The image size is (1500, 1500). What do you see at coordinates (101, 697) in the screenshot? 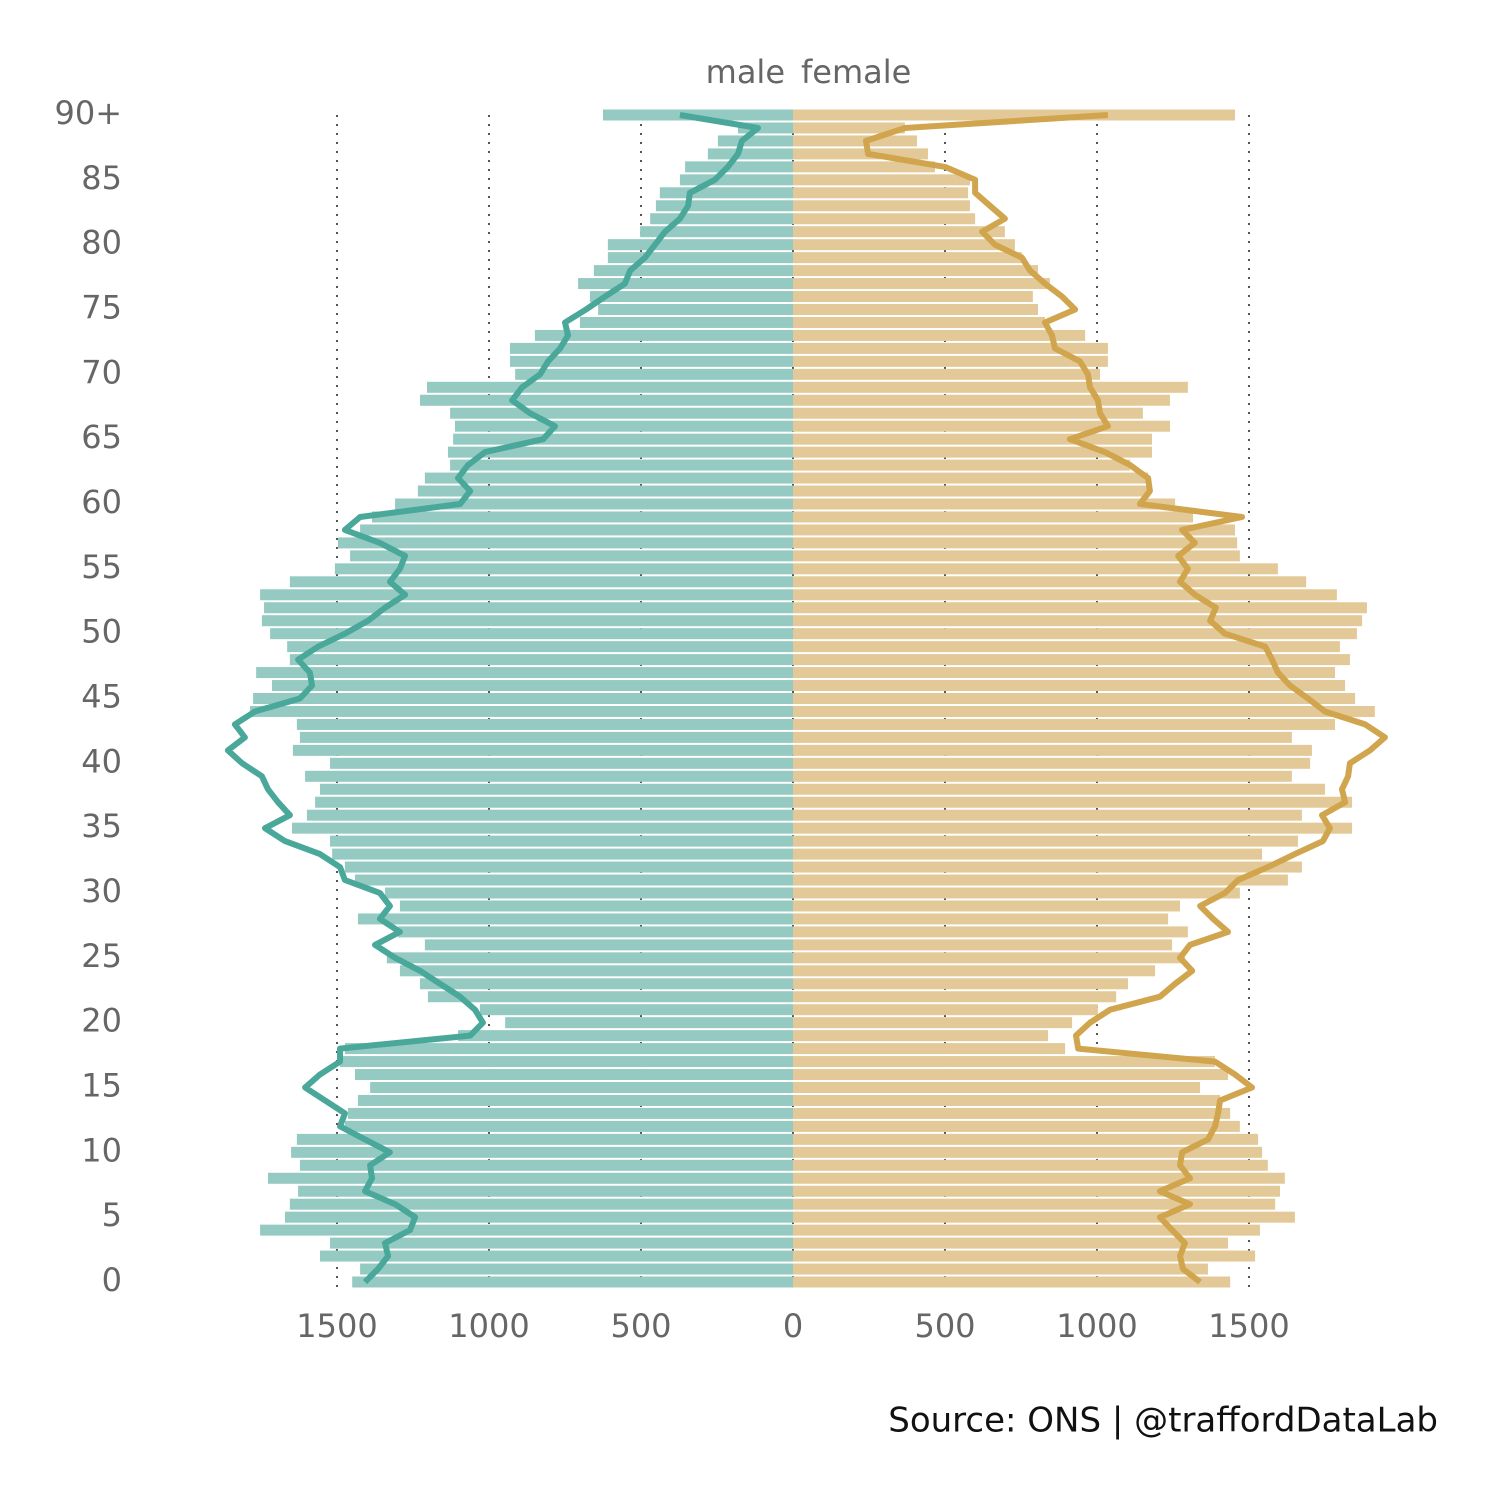
I see `y-tick-label: 45` at bounding box center [101, 697].